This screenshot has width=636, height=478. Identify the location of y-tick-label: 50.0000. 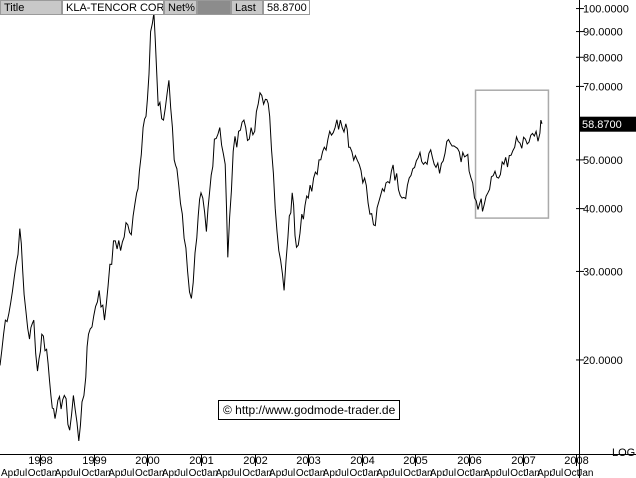
(603, 161).